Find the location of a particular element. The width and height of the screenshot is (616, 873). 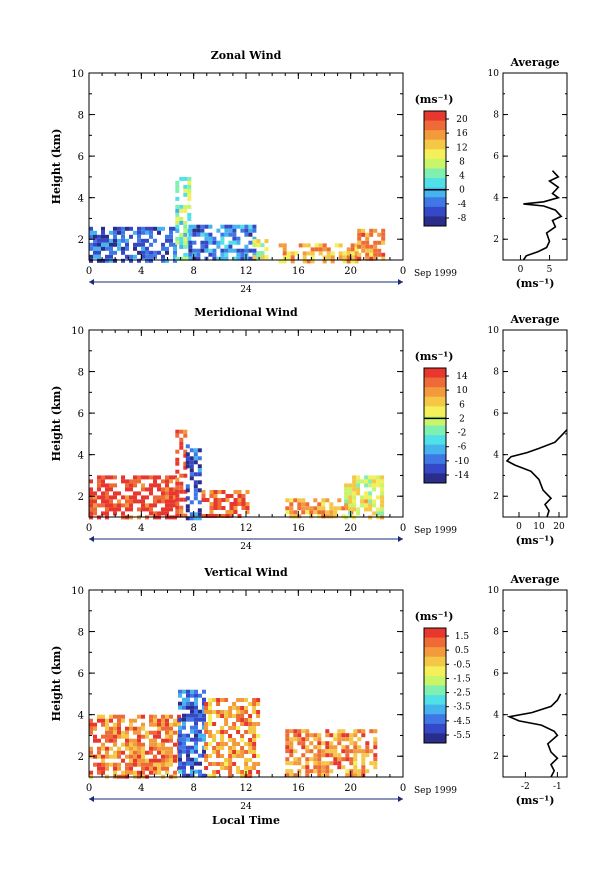

average-y-tick-label: 2 is located at coordinates (496, 240).